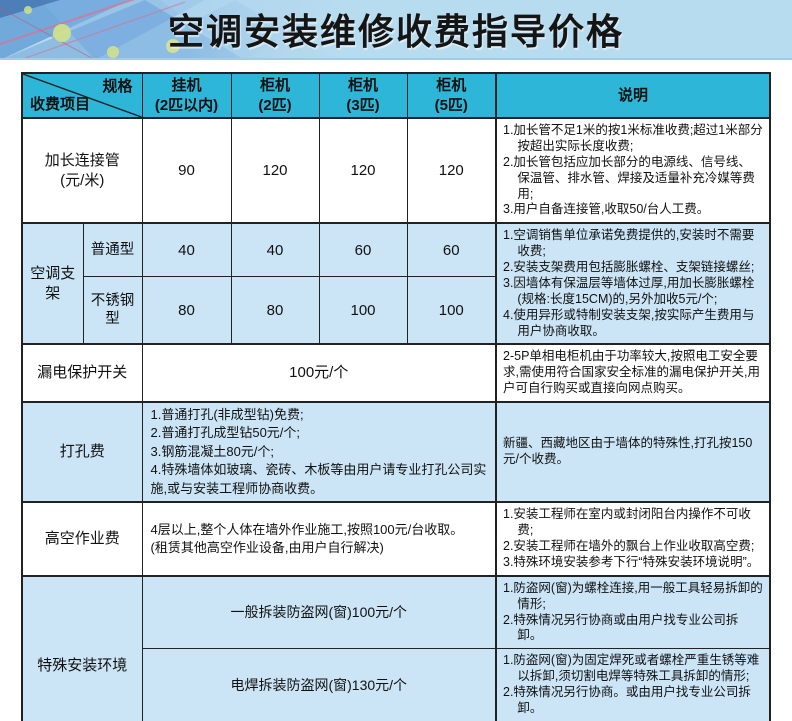  I want to click on row-label-high-work: 高空作业费, so click(82, 539).